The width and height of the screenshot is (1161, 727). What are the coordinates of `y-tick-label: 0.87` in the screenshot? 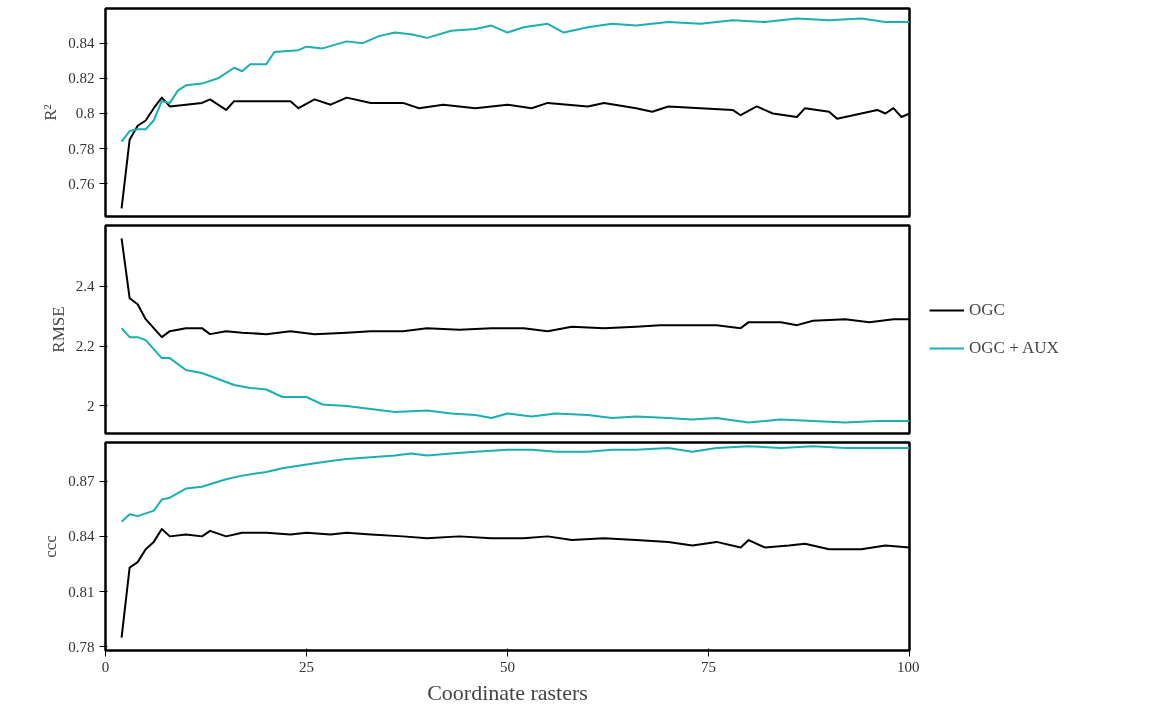 It's located at (81, 481).